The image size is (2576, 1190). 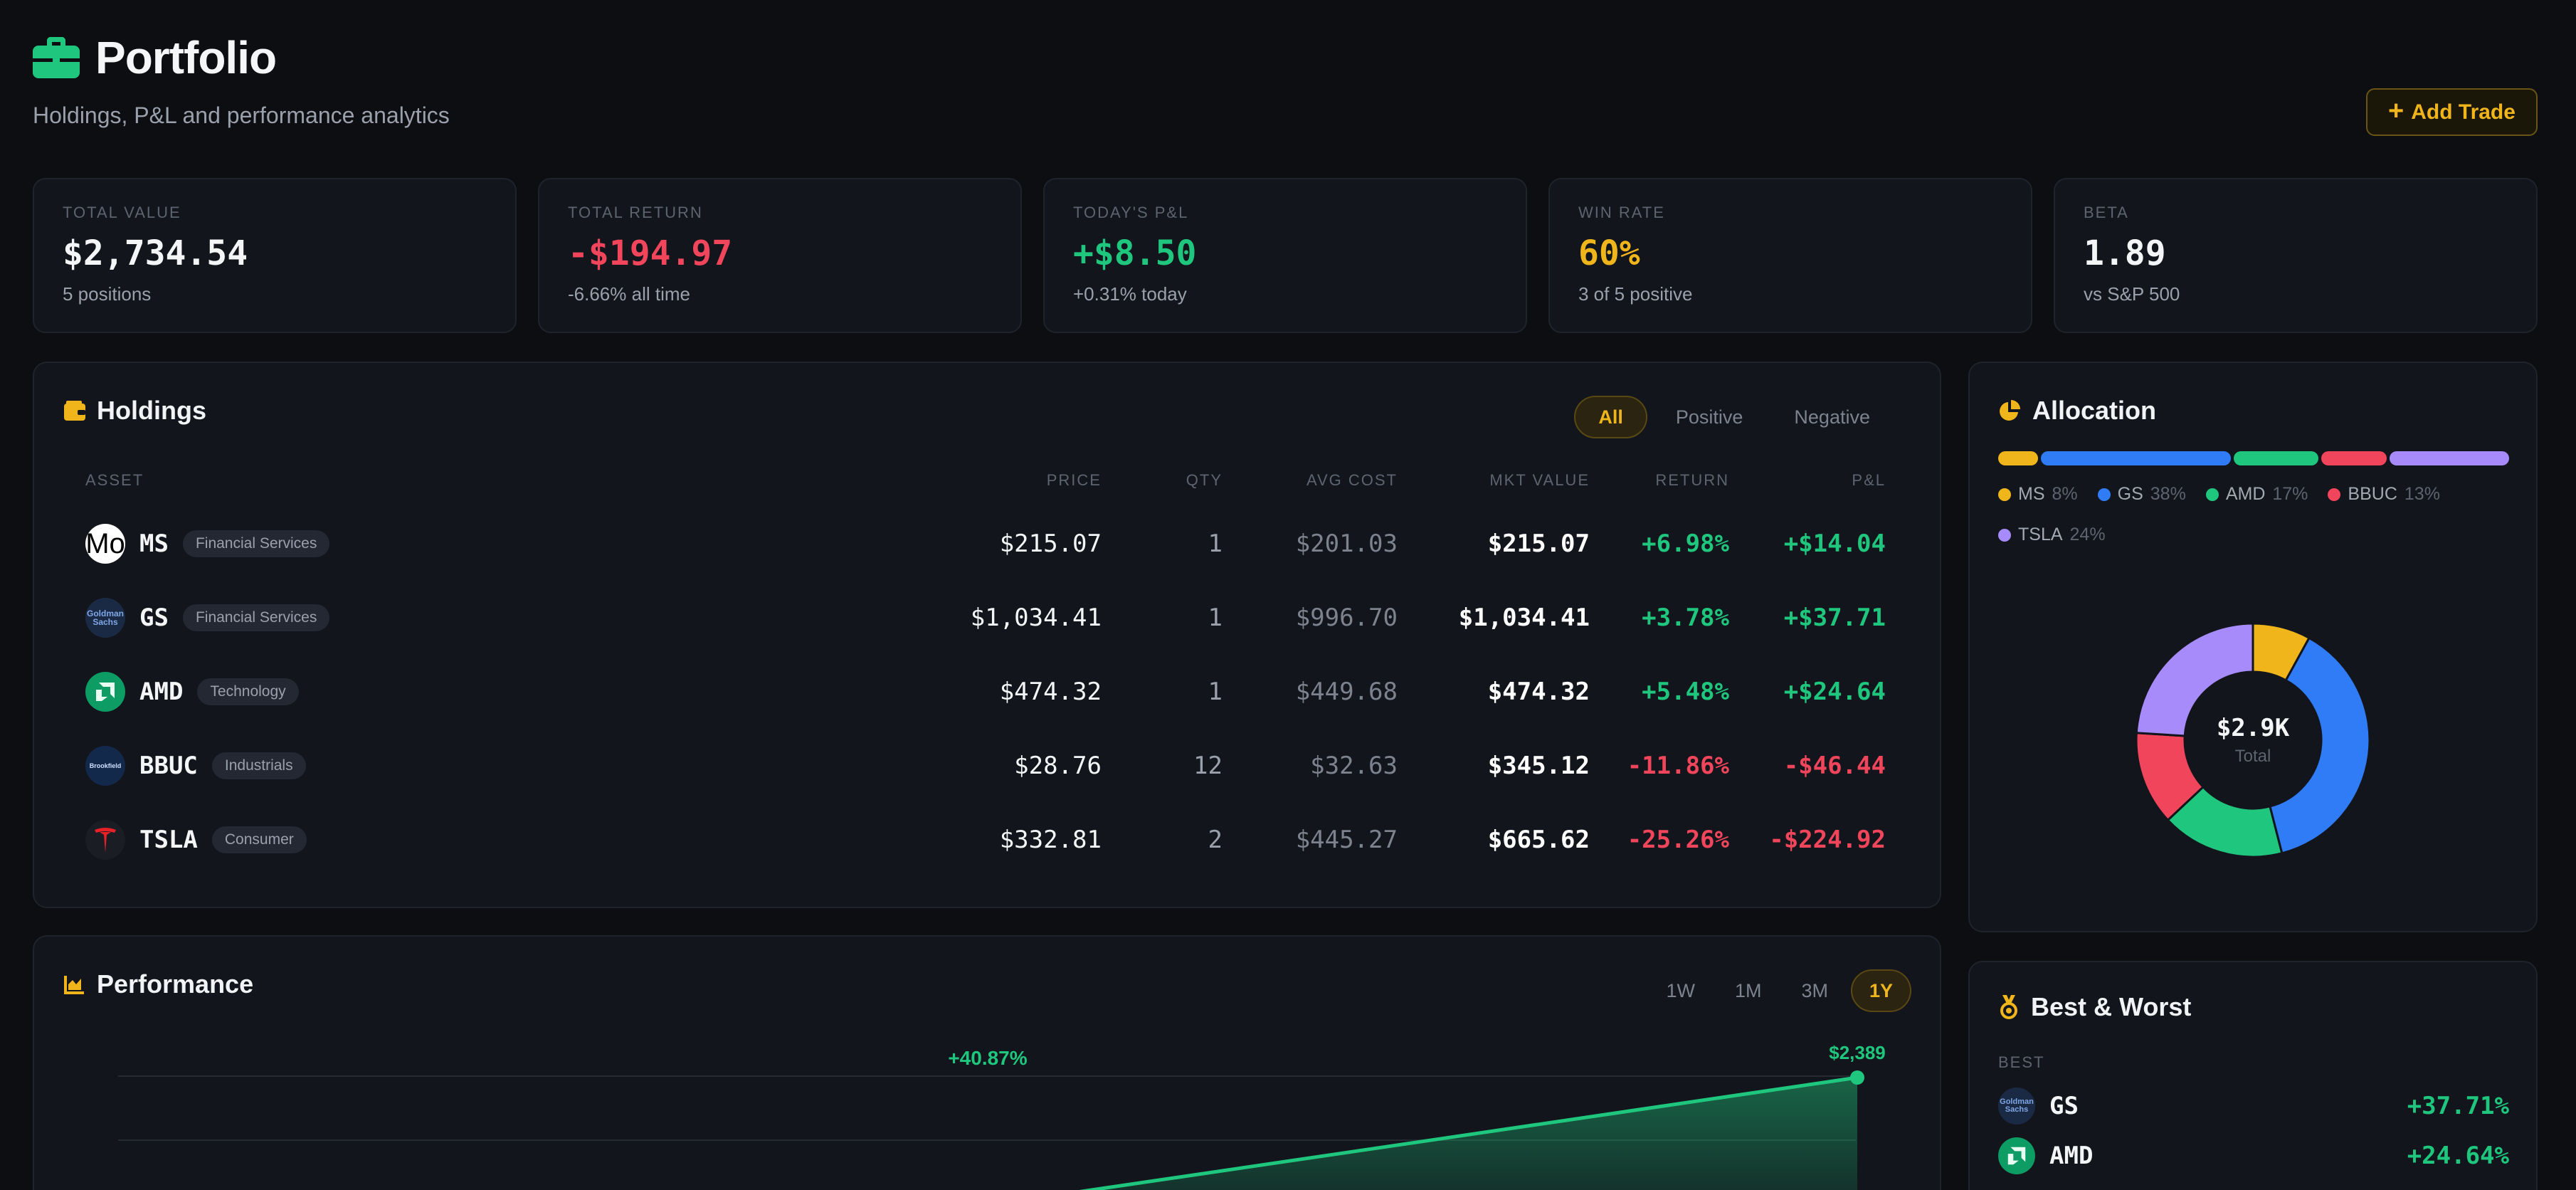 What do you see at coordinates (2031, 494) in the screenshot?
I see `legend-ticker: MS` at bounding box center [2031, 494].